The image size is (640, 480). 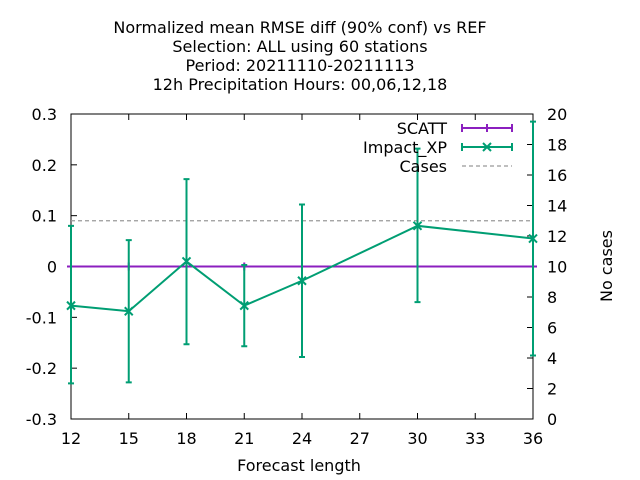 I want to click on y2-tick-label: 14, so click(x=557, y=206).